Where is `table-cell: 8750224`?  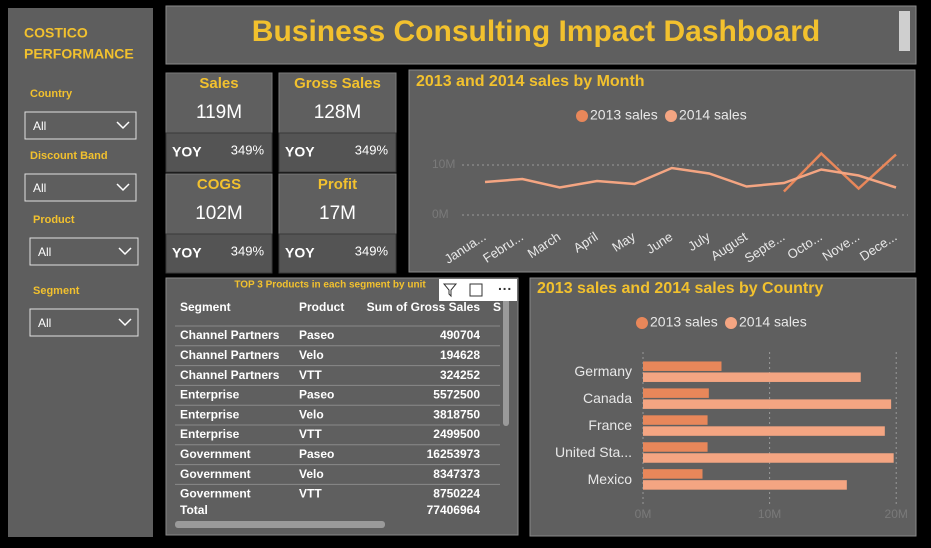 table-cell: 8750224 is located at coordinates (456, 494).